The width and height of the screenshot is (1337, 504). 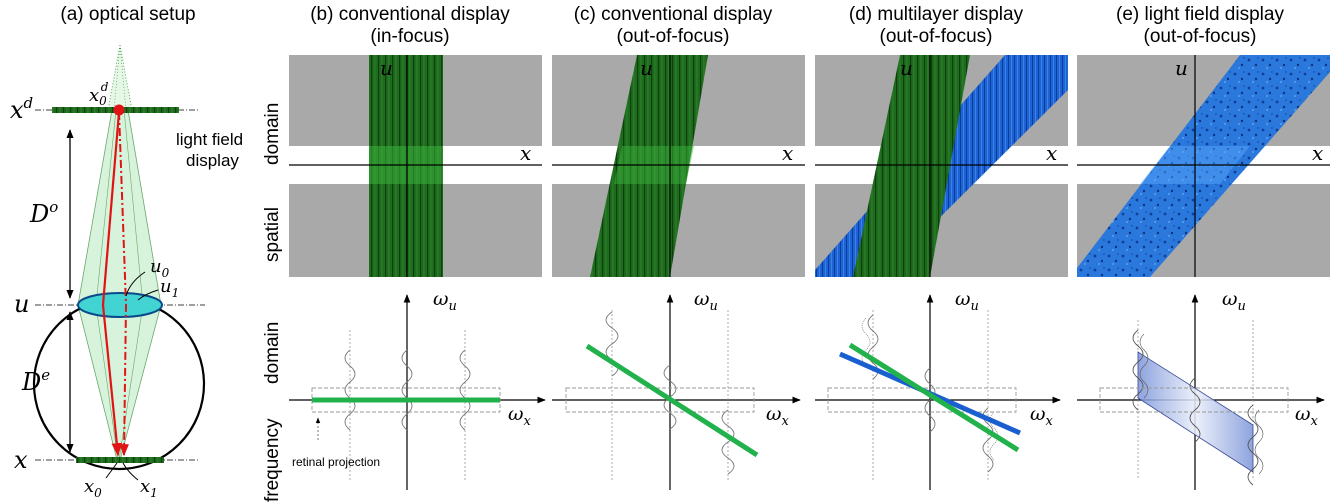 I want to click on label-xd: xd, so click(x=21, y=109).